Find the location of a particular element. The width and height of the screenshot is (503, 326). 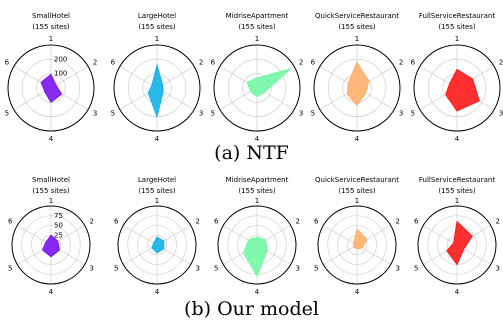

radar-panel-smallhotel: SmallHotel (155 sites) 1 2 3 4 5 6 100 200 is located at coordinates (51, 77).